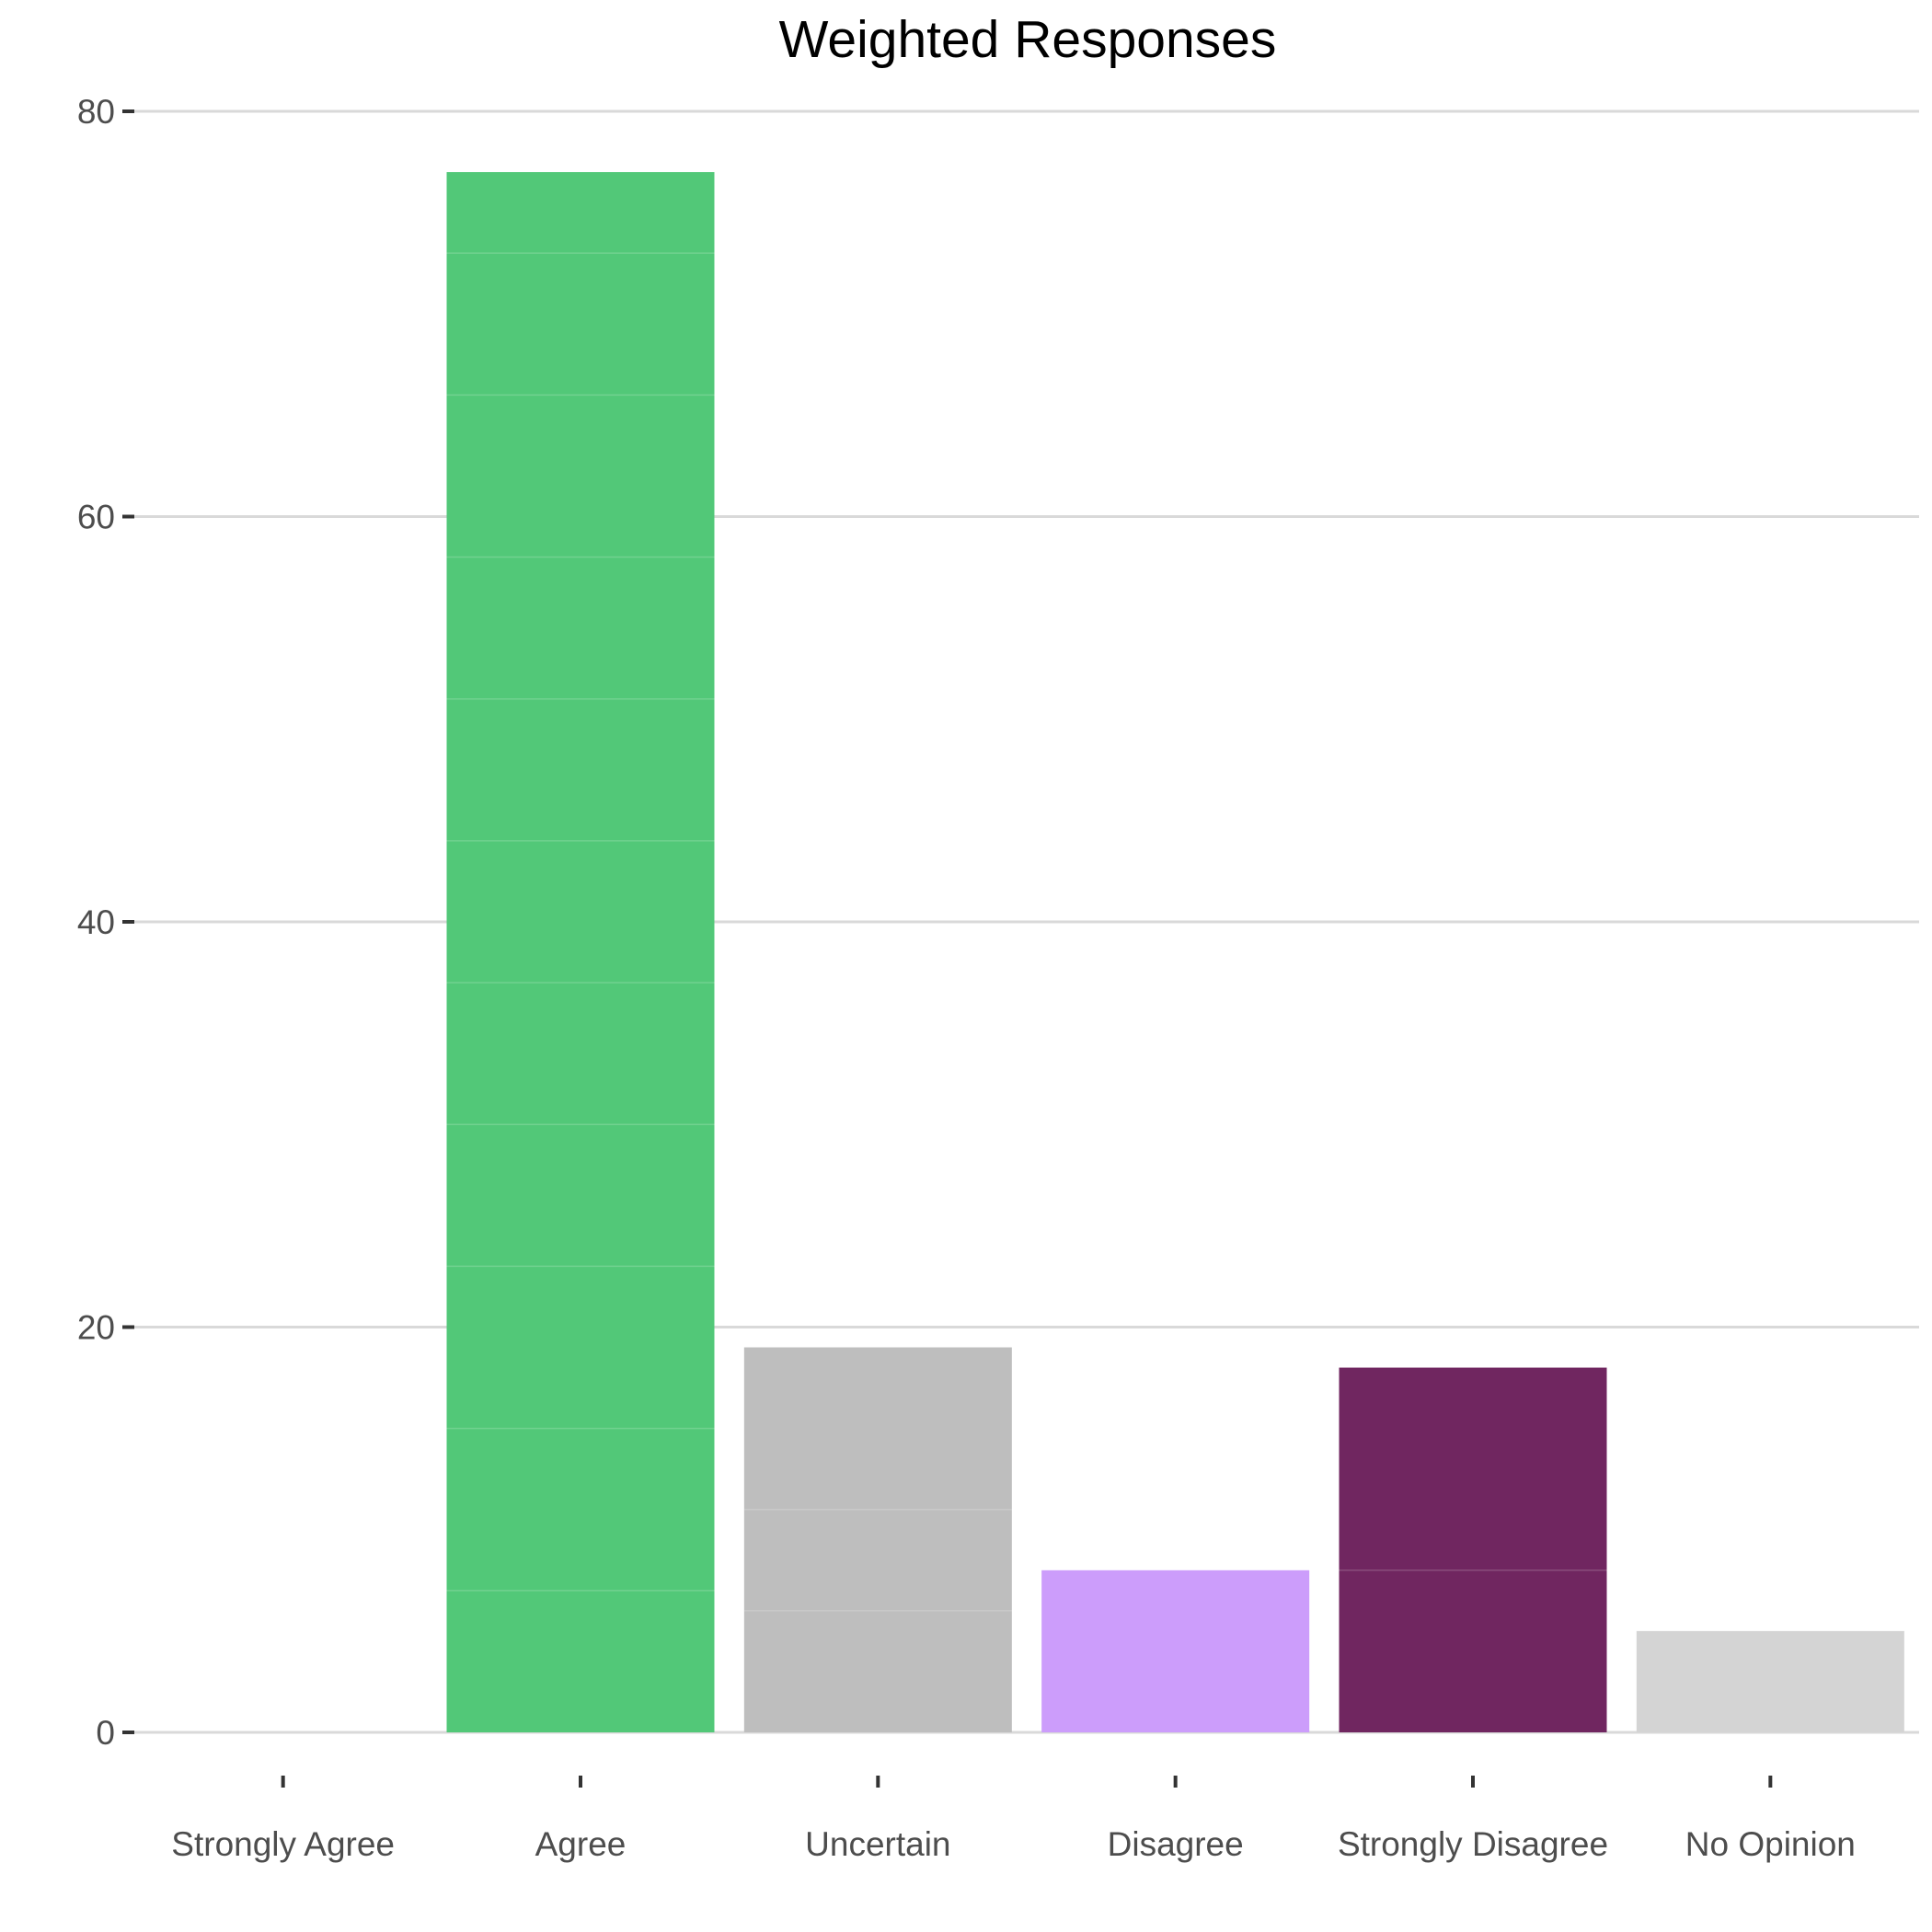  I want to click on y-tick-label: 80, so click(96, 112).